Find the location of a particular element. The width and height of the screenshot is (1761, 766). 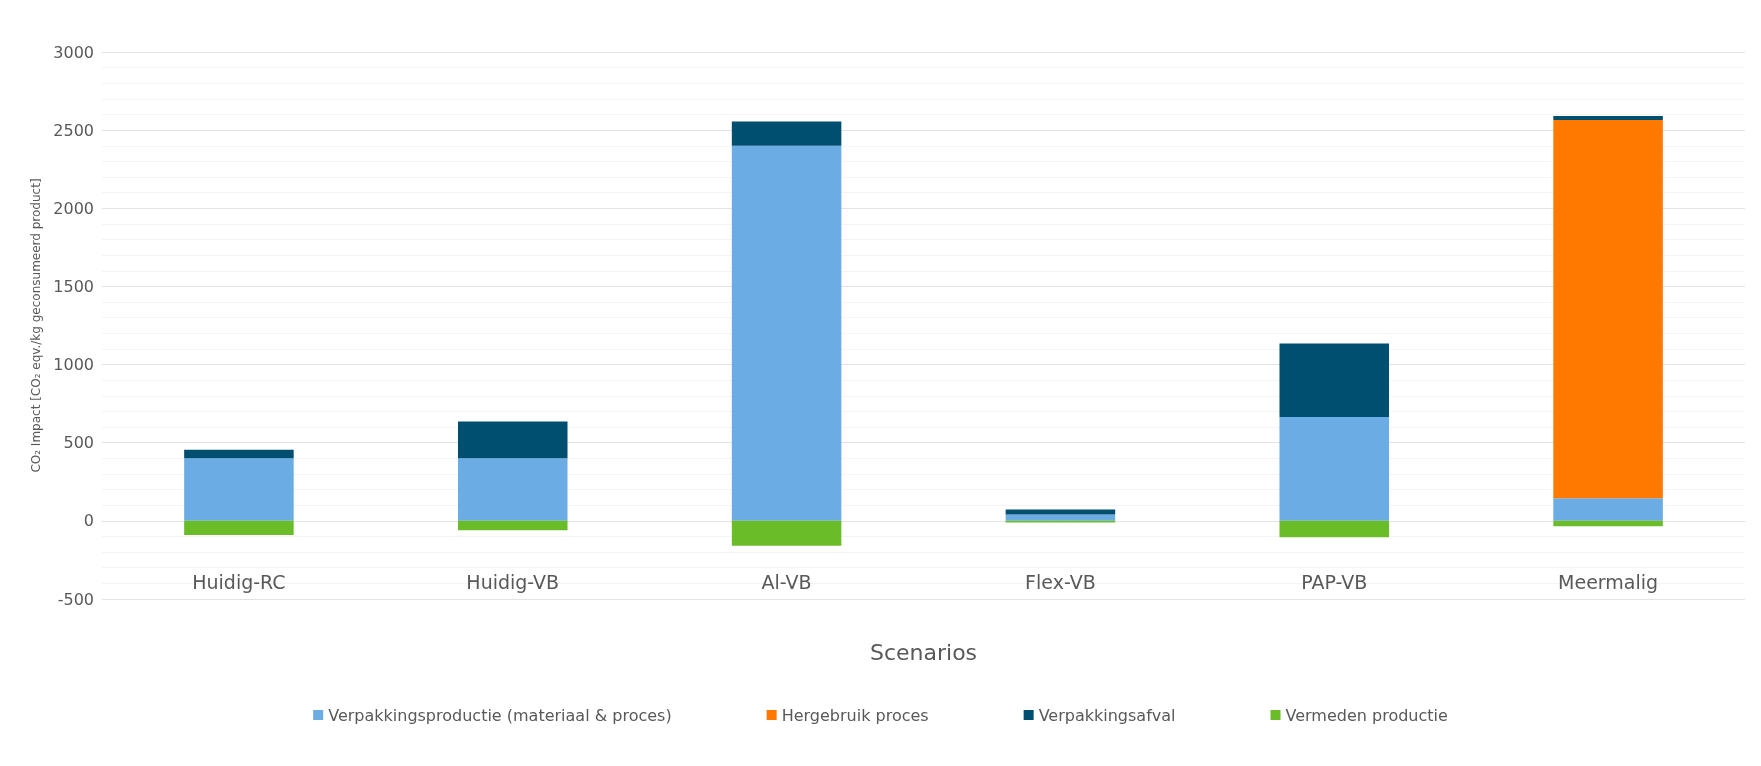

x-tick-label: Meermalig is located at coordinates (1608, 582).